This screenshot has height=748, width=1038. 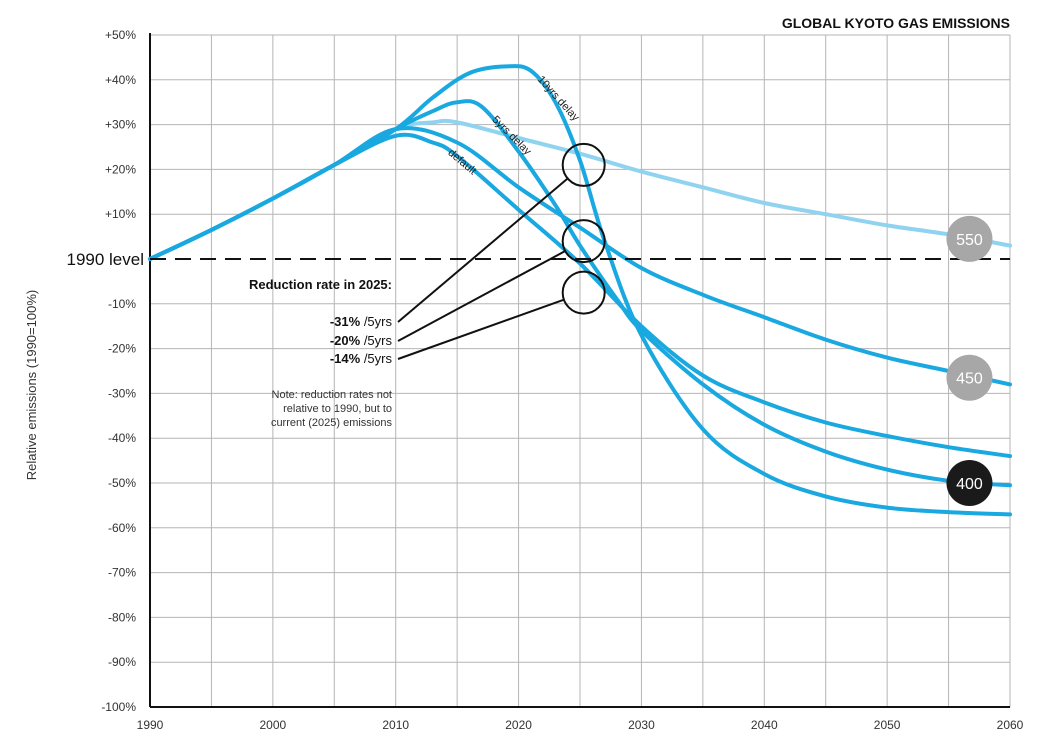 What do you see at coordinates (332, 395) in the screenshot?
I see `note-line: Note: reduction rates not` at bounding box center [332, 395].